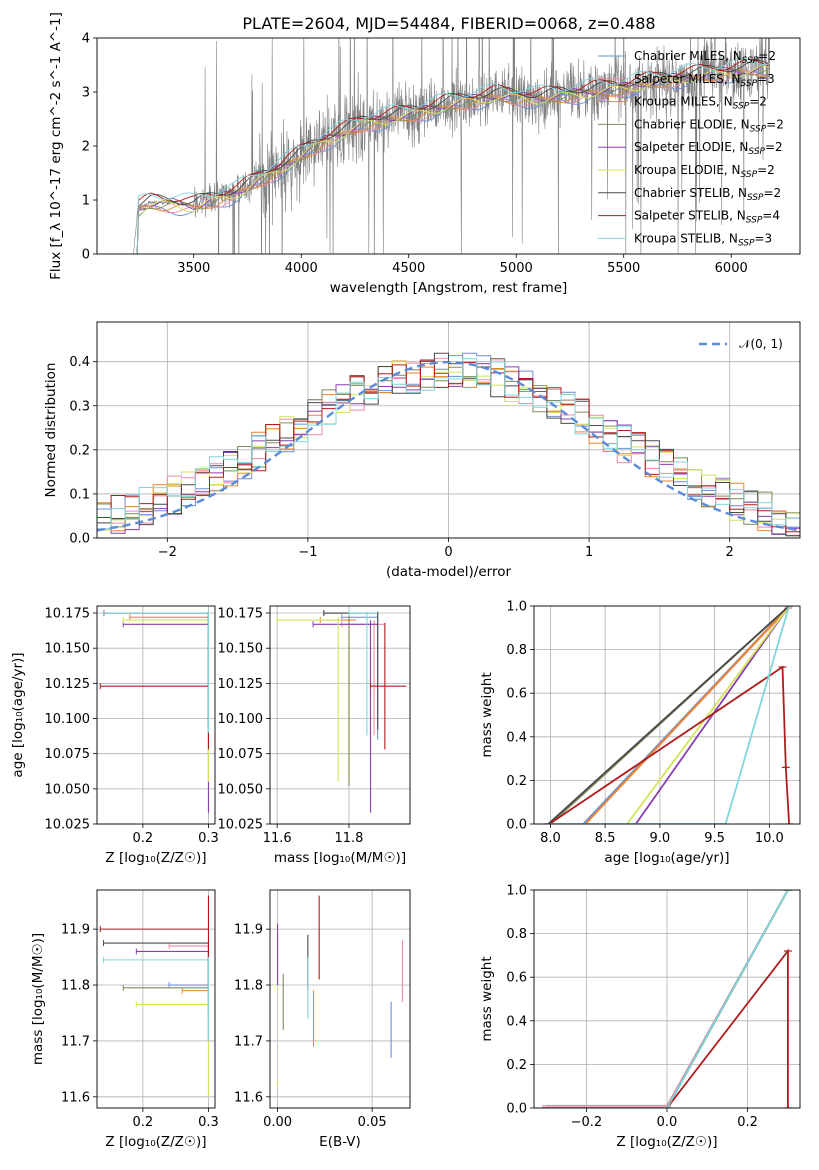 The image size is (819, 1170). I want to click on y-tick-label: 0.1, so click(79, 494).